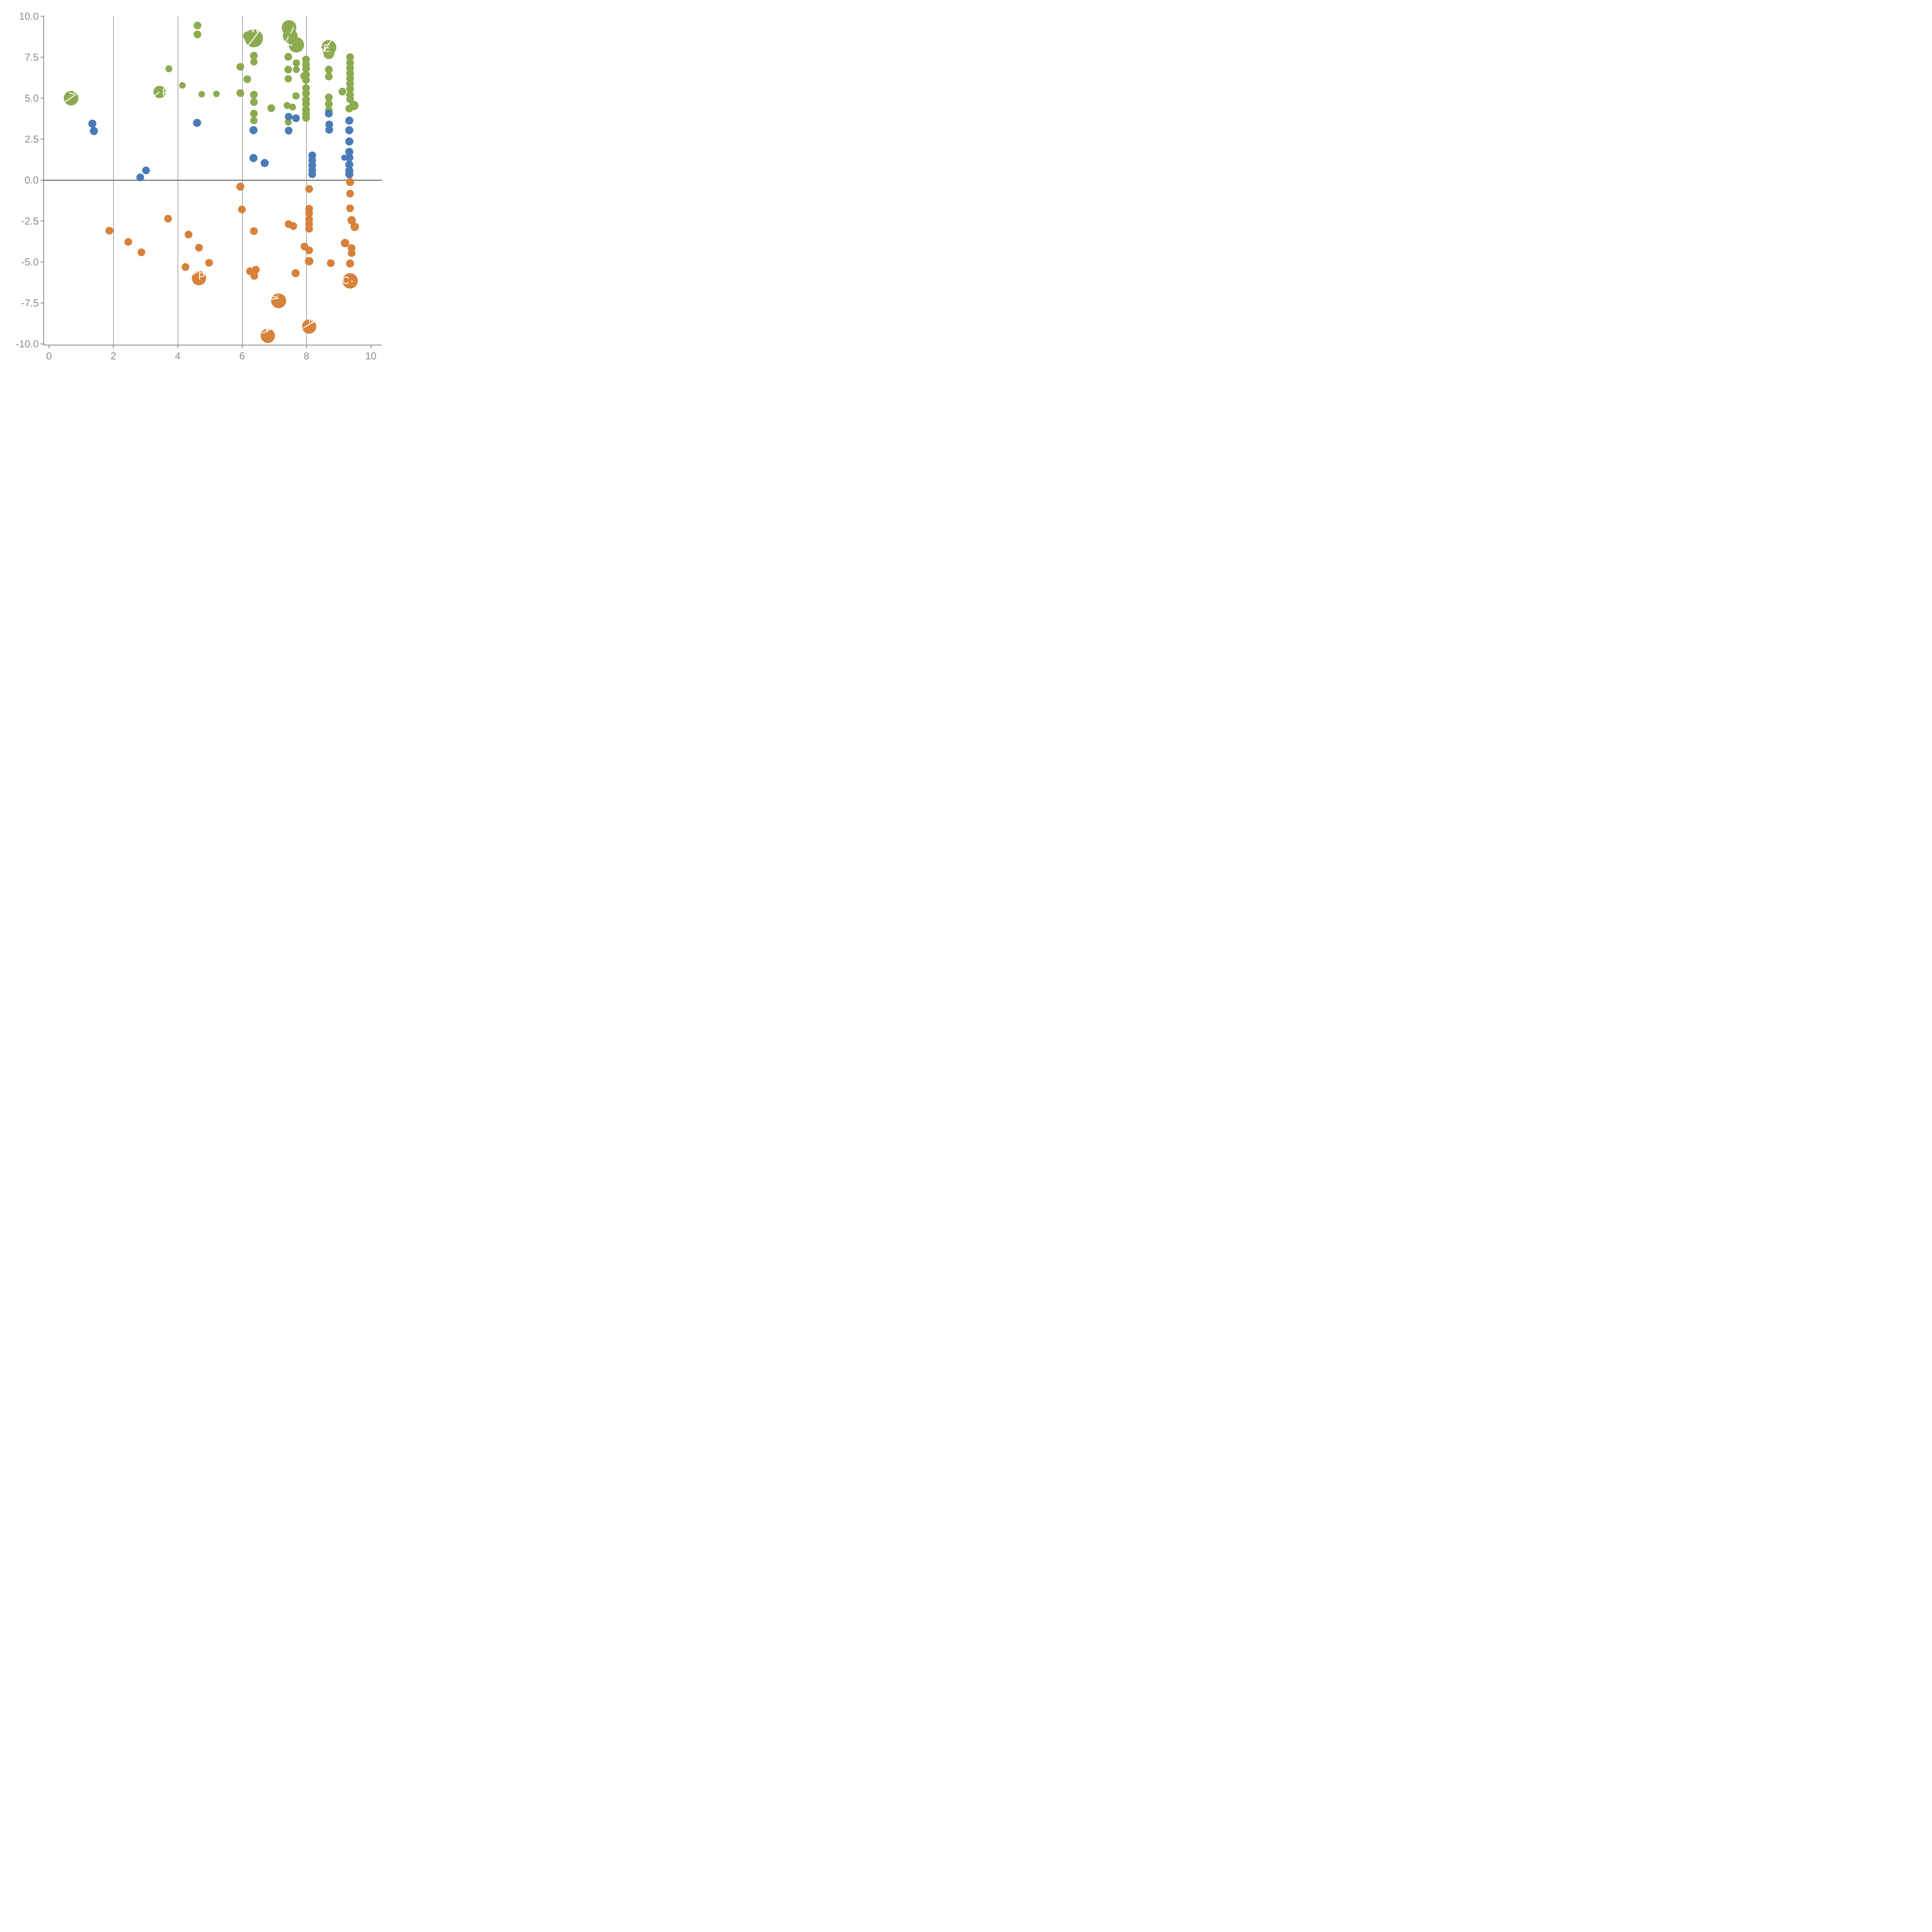 Image resolution: width=1932 pixels, height=1932 pixels. What do you see at coordinates (30, 221) in the screenshot?
I see `y-tick-label: -2.5` at bounding box center [30, 221].